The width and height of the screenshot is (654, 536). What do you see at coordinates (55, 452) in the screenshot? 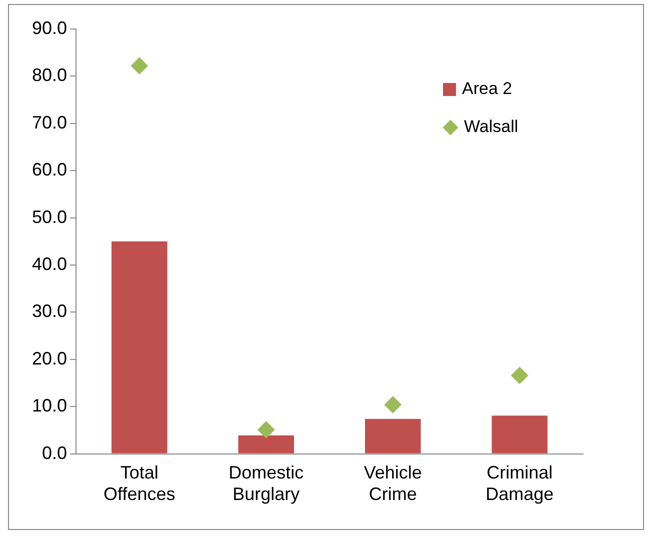
I see `y-tick-label: 0.0` at bounding box center [55, 452].